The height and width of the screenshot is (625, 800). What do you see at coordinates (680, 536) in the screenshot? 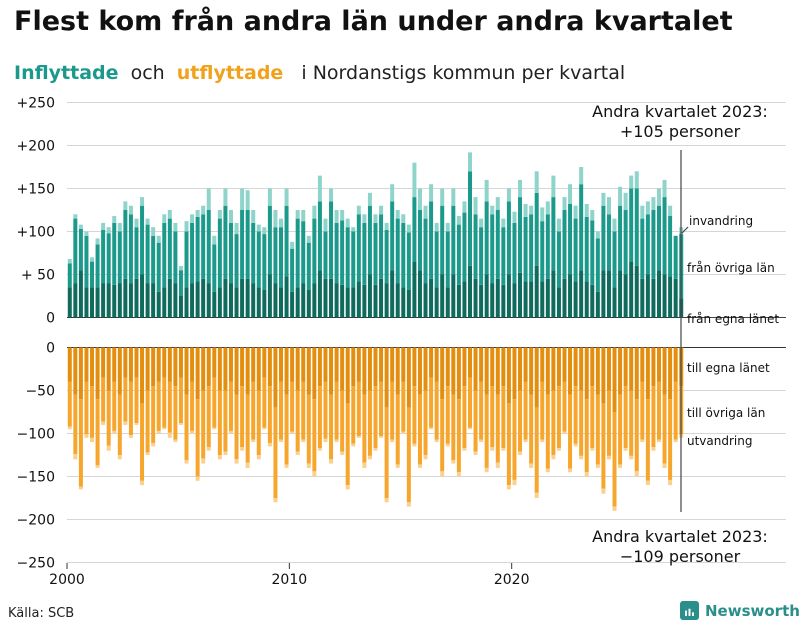
I see `bottom-annotation-line1: Andra kvartalet 2023:` at bounding box center [680, 536].